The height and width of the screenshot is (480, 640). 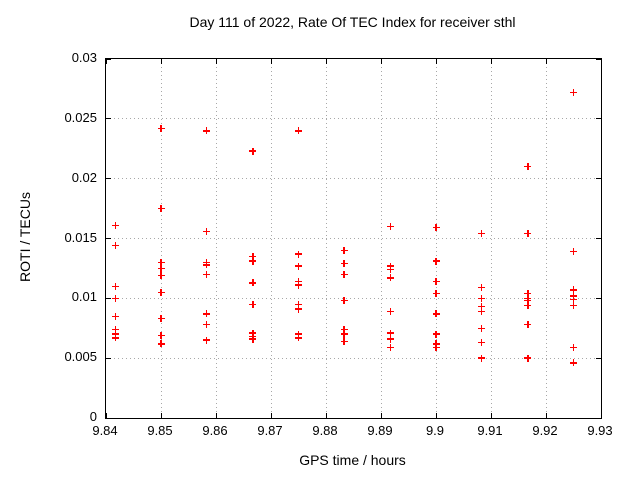 What do you see at coordinates (93, 416) in the screenshot?
I see `y-tick-label: 0` at bounding box center [93, 416].